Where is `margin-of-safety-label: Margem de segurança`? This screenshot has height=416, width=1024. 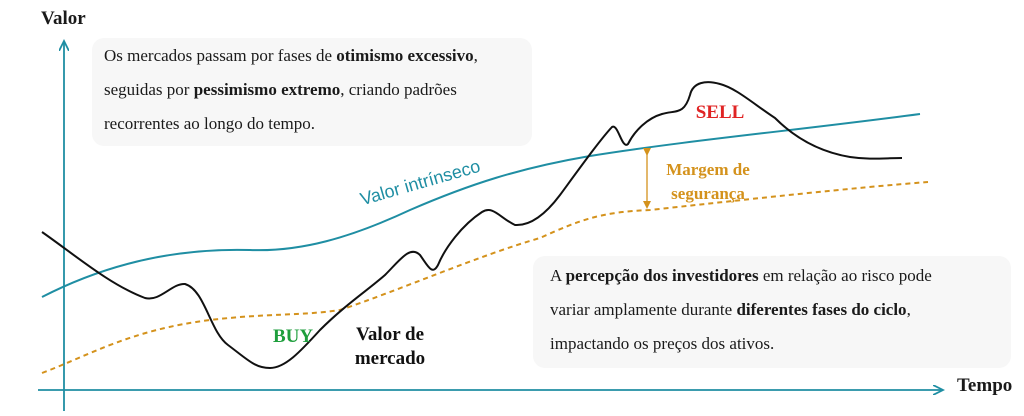
margin-of-safety-label: Margem de segurança is located at coordinates (708, 181).